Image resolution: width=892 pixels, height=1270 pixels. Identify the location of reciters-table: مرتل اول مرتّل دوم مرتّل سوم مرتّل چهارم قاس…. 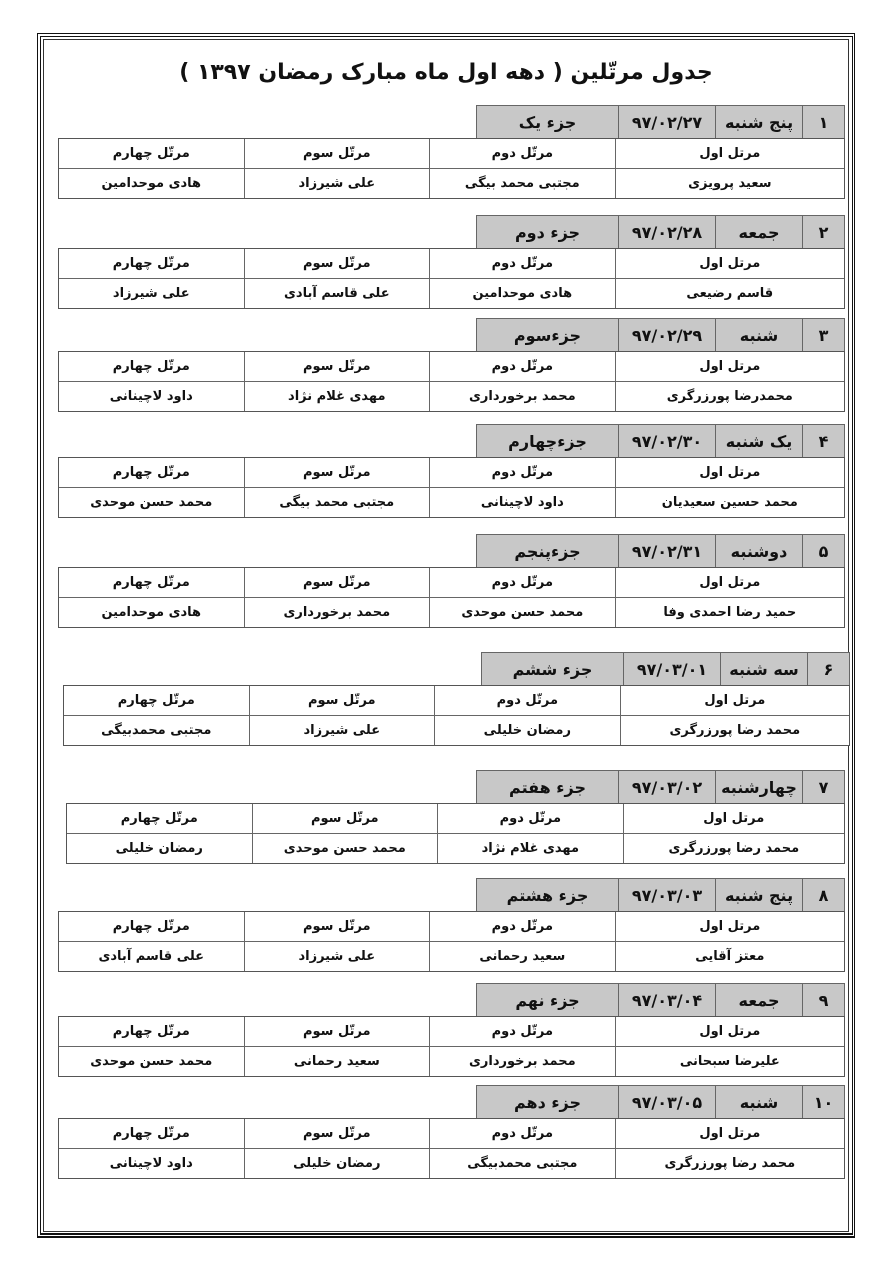
(451, 278).